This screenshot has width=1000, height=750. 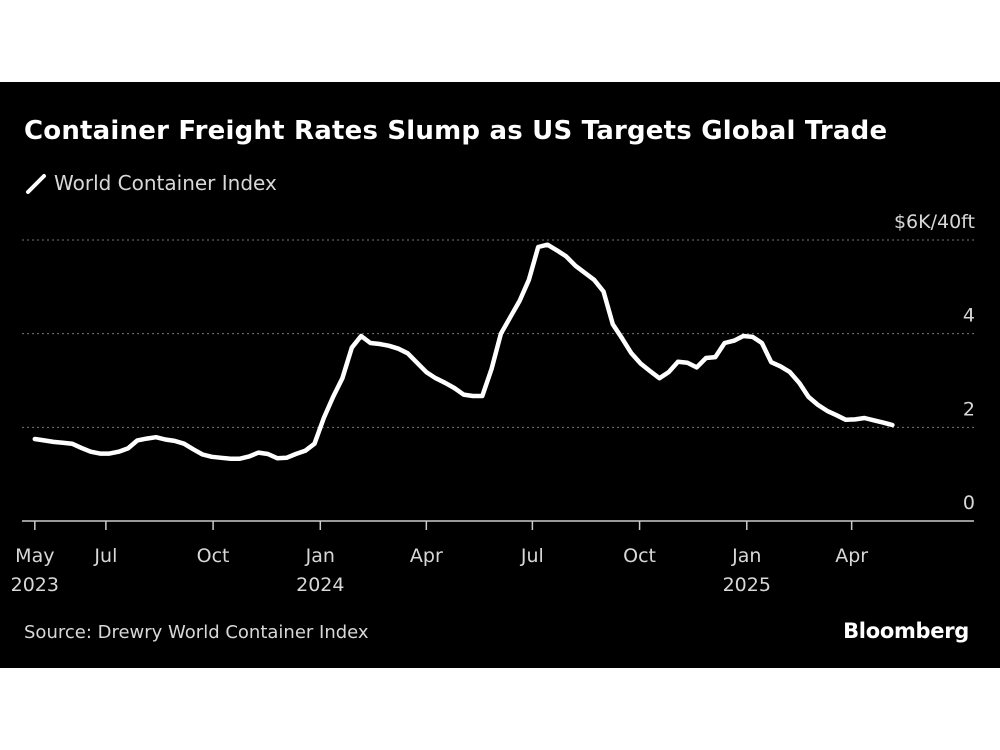 I want to click on chart-legend: World Container Index, so click(x=150, y=183).